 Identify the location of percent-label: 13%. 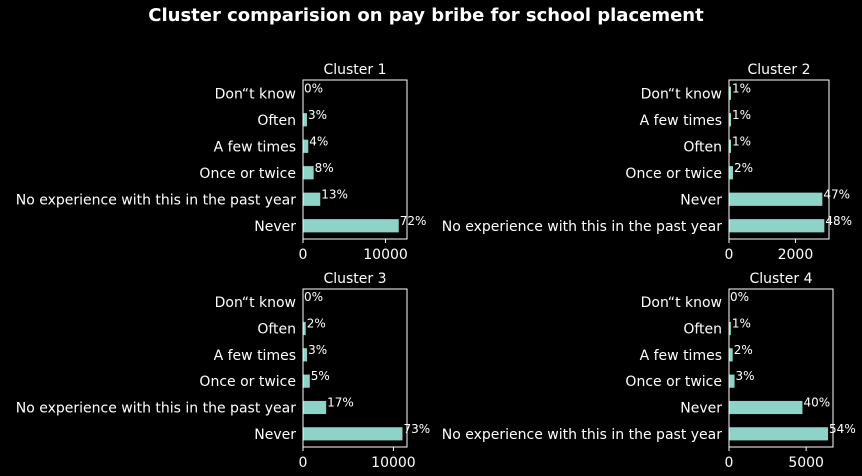
(334, 194).